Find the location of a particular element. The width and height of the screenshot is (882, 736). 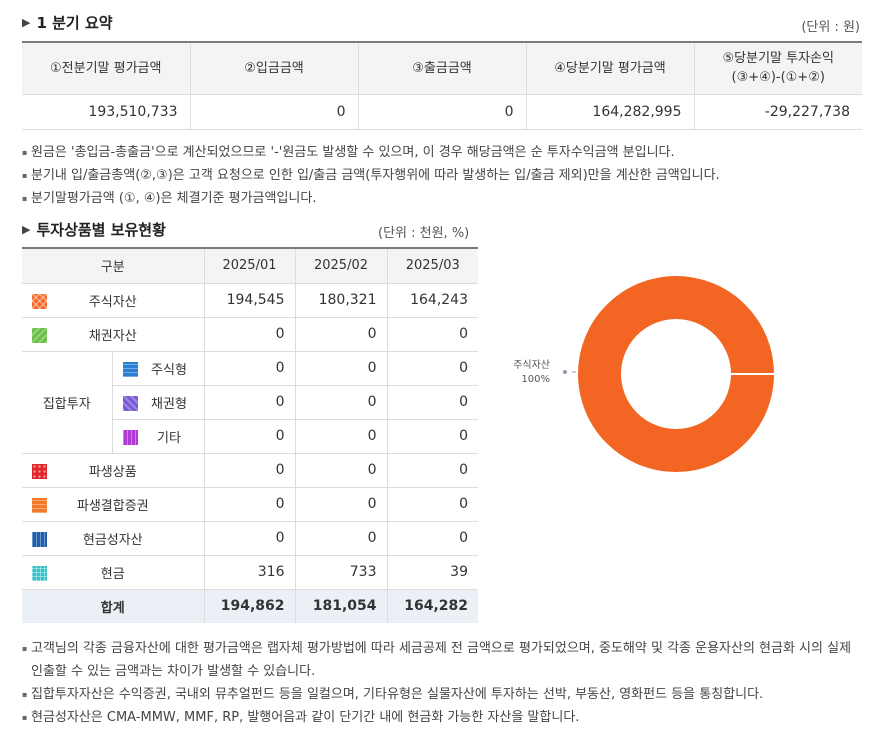

table-row: 집합투자 주식형 0 0 0 is located at coordinates (250, 402).